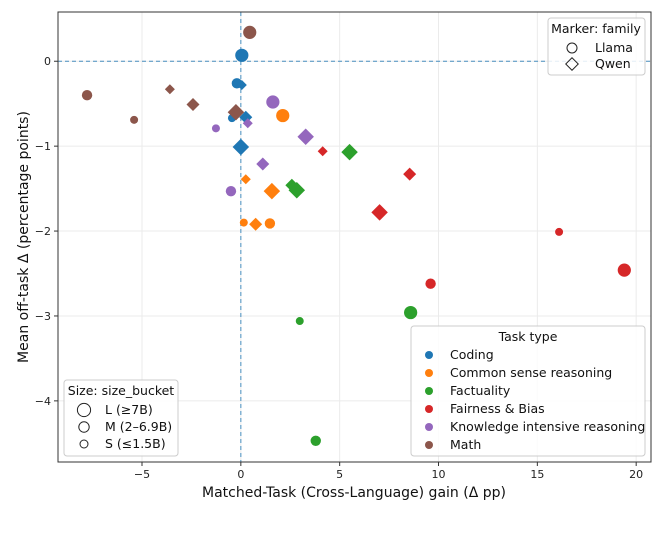 The image size is (666, 535). I want to click on y-tick-label: −3, so click(43, 316).